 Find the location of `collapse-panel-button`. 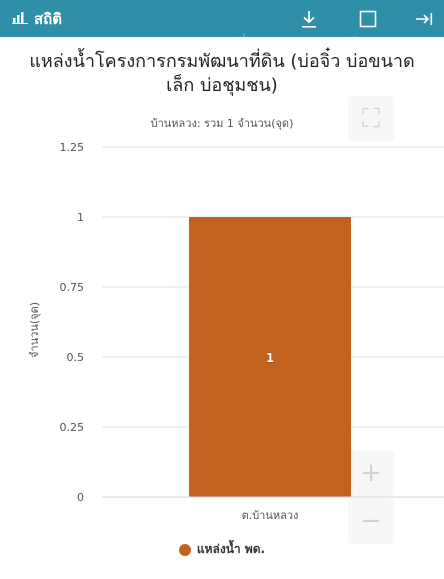

collapse-panel-button is located at coordinates (424, 19).